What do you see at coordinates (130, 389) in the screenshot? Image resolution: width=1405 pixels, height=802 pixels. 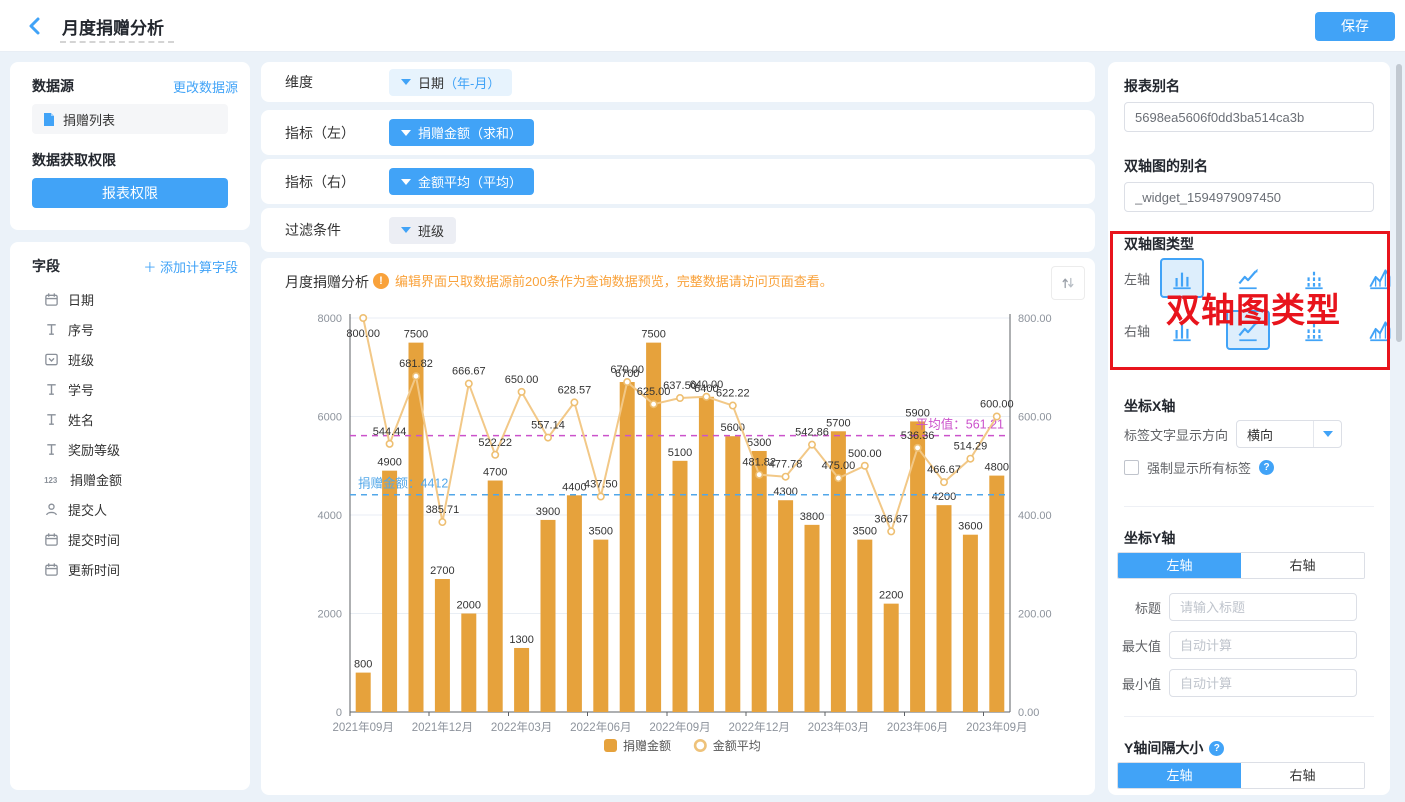 I see `field-item-4: 学号` at bounding box center [130, 389].